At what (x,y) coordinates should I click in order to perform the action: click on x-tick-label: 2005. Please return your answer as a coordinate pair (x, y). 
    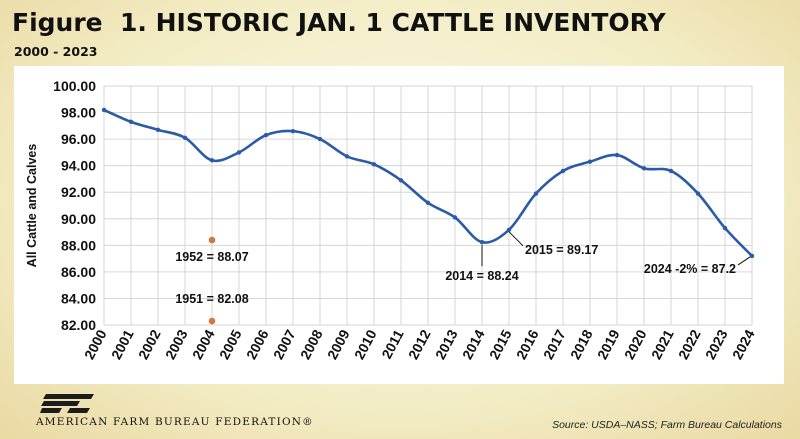
    Looking at the image, I should click on (230, 344).